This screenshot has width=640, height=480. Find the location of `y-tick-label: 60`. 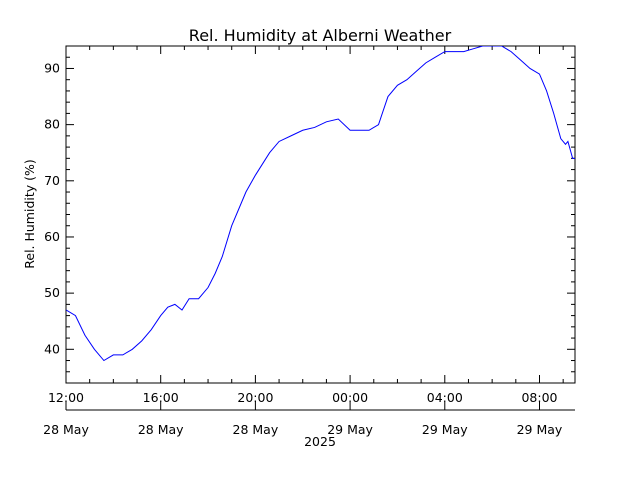

y-tick-label: 60 is located at coordinates (52, 236).